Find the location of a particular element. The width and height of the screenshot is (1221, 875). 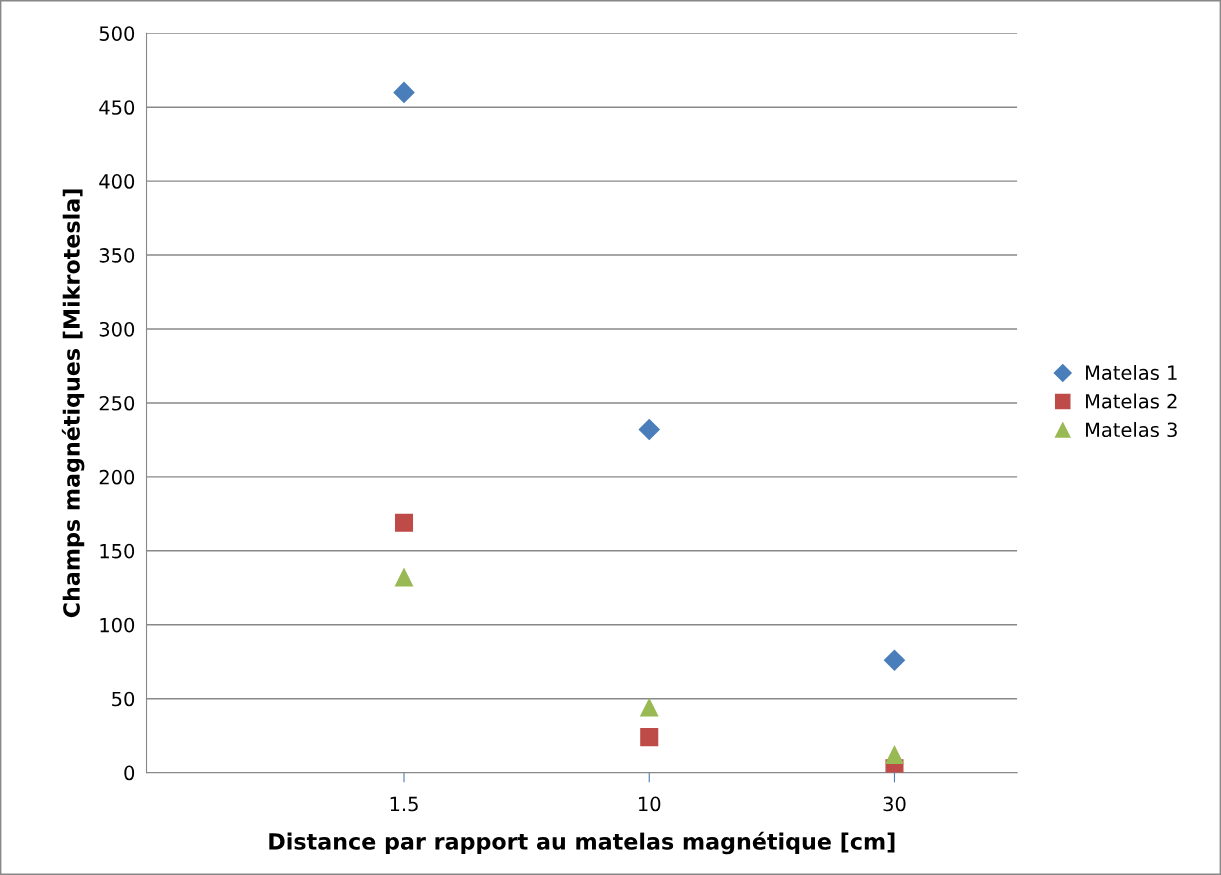

x-tick-label: 30 is located at coordinates (894, 804).